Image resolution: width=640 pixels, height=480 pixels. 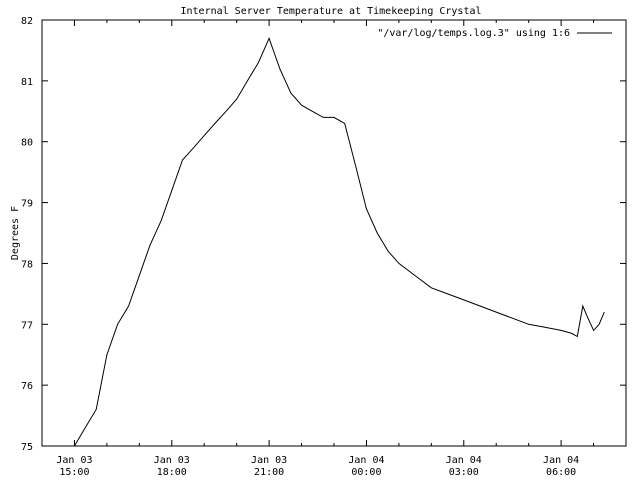 I want to click on x-tick-label-time: 00:00, so click(x=366, y=472).